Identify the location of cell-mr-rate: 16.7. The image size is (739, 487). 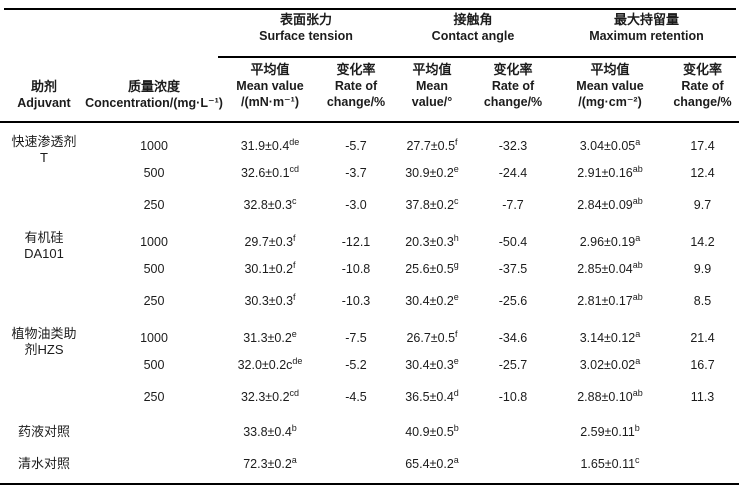
(702, 365).